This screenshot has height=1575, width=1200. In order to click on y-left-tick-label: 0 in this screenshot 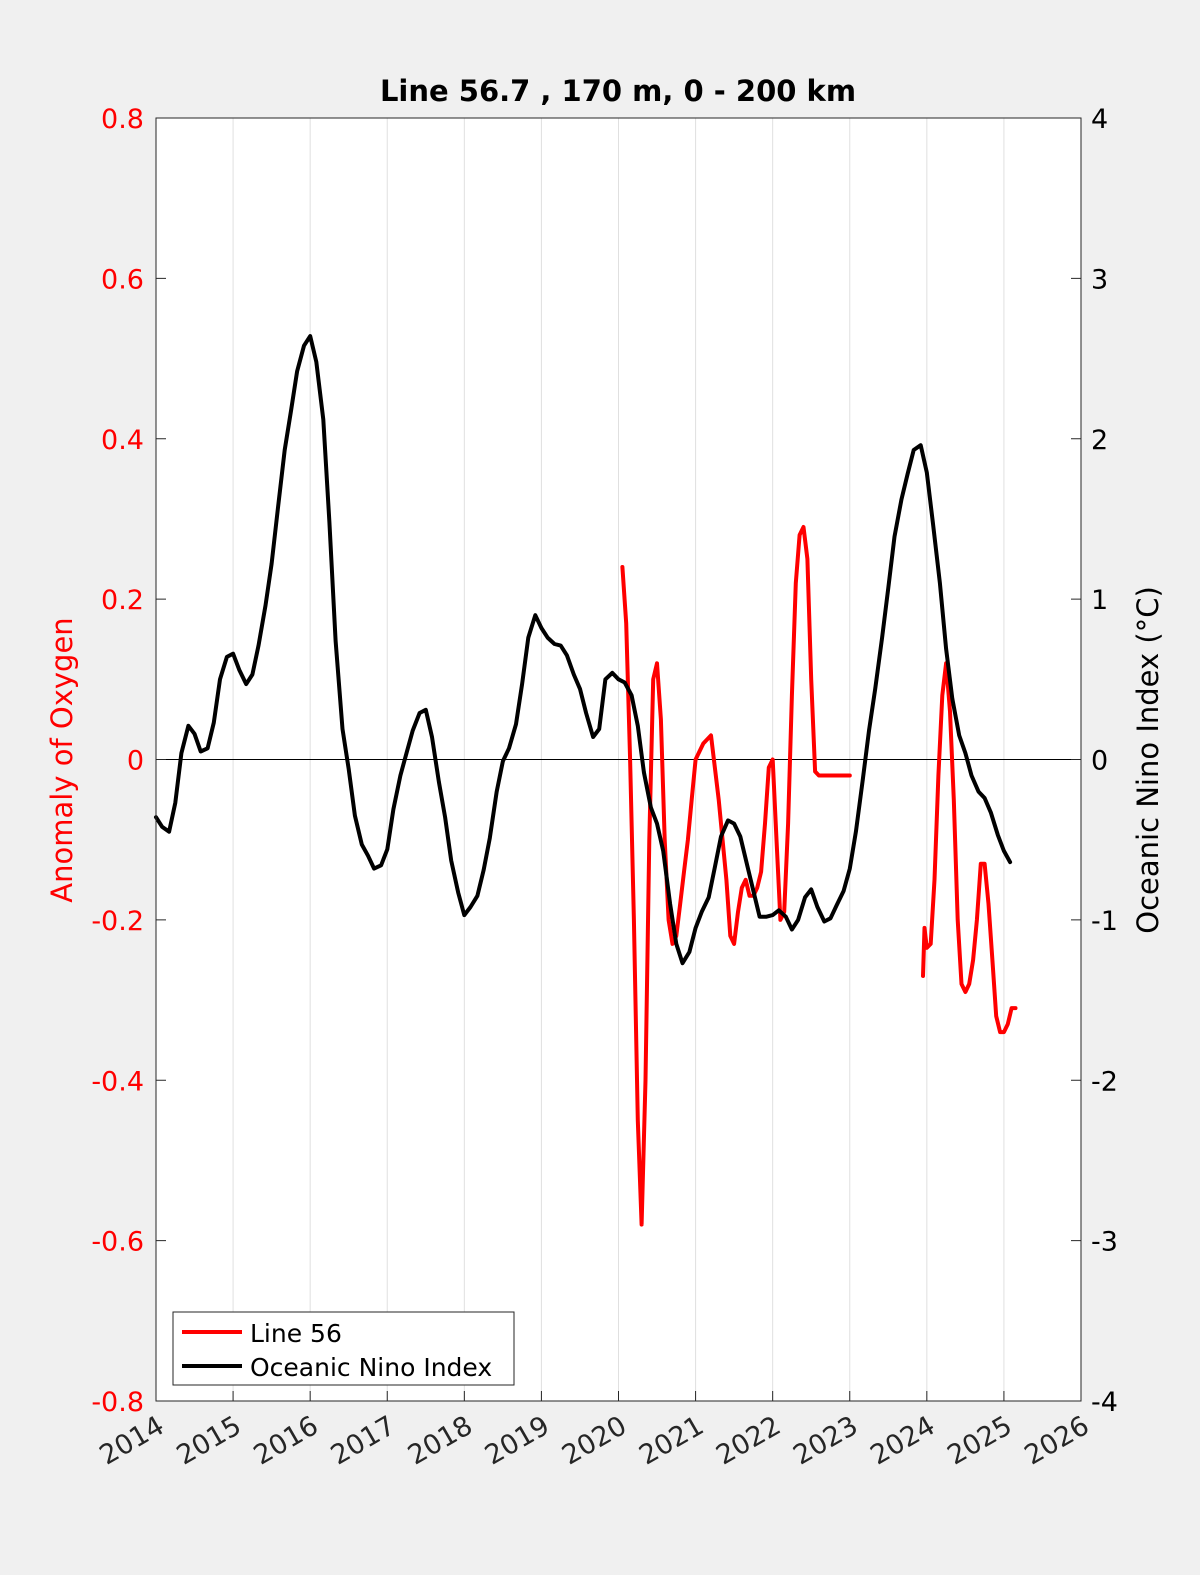, I will do `click(135, 761)`.